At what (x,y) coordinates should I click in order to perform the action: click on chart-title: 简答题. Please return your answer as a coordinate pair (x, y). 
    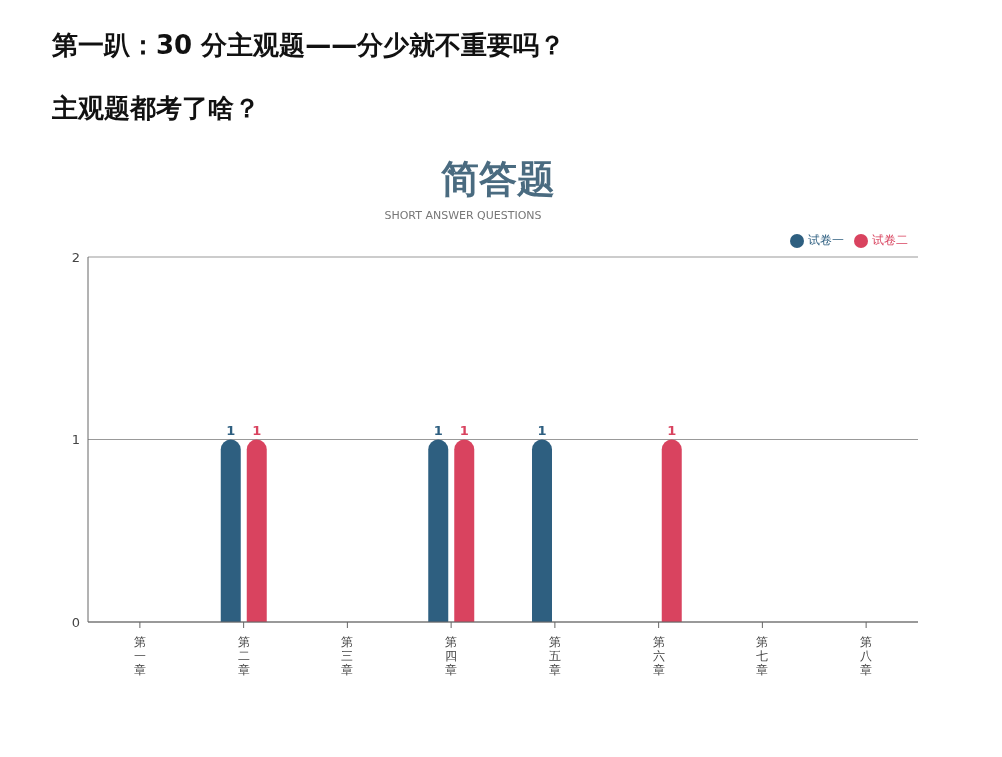
    Looking at the image, I should click on (498, 179).